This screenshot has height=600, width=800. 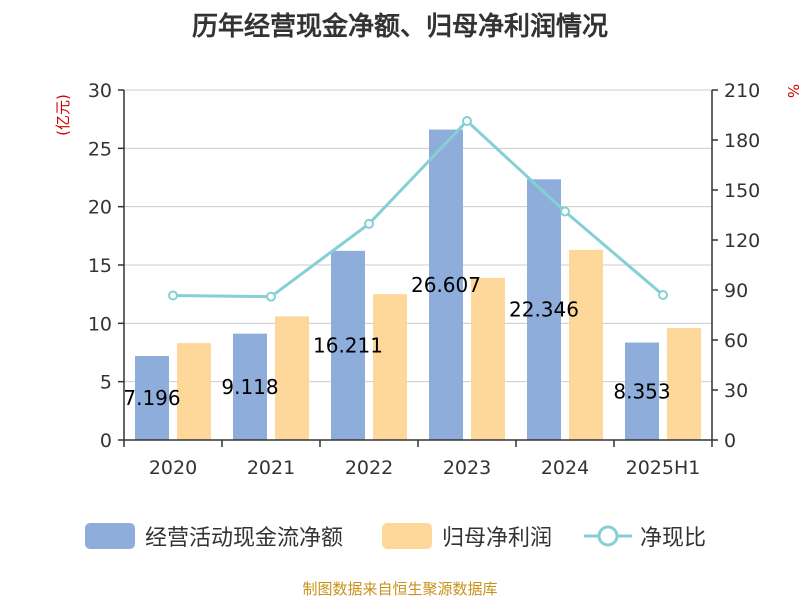 I want to click on bar-value-label: 22.346, so click(x=544, y=310).